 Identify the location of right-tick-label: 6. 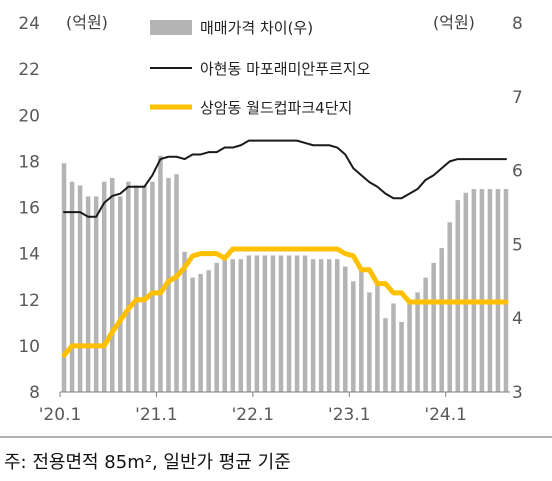
(517, 172).